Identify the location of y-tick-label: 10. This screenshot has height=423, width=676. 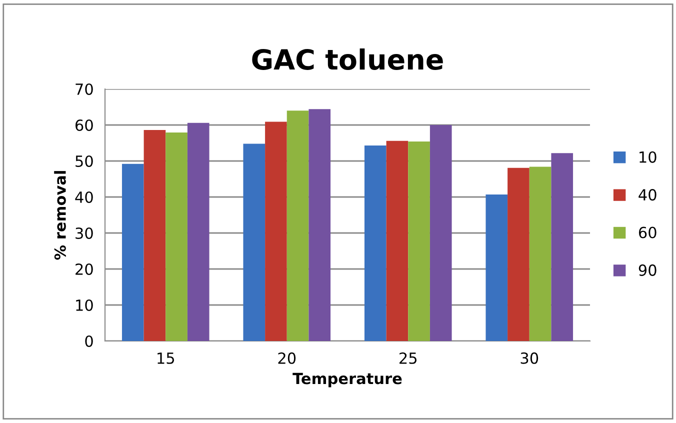
(84, 305).